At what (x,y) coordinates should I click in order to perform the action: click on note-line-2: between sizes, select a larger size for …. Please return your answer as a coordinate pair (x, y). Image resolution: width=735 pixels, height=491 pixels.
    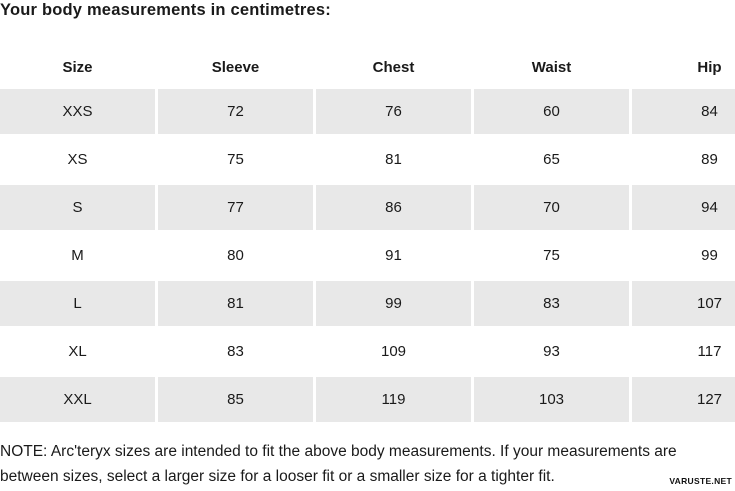
    Looking at the image, I should click on (277, 476).